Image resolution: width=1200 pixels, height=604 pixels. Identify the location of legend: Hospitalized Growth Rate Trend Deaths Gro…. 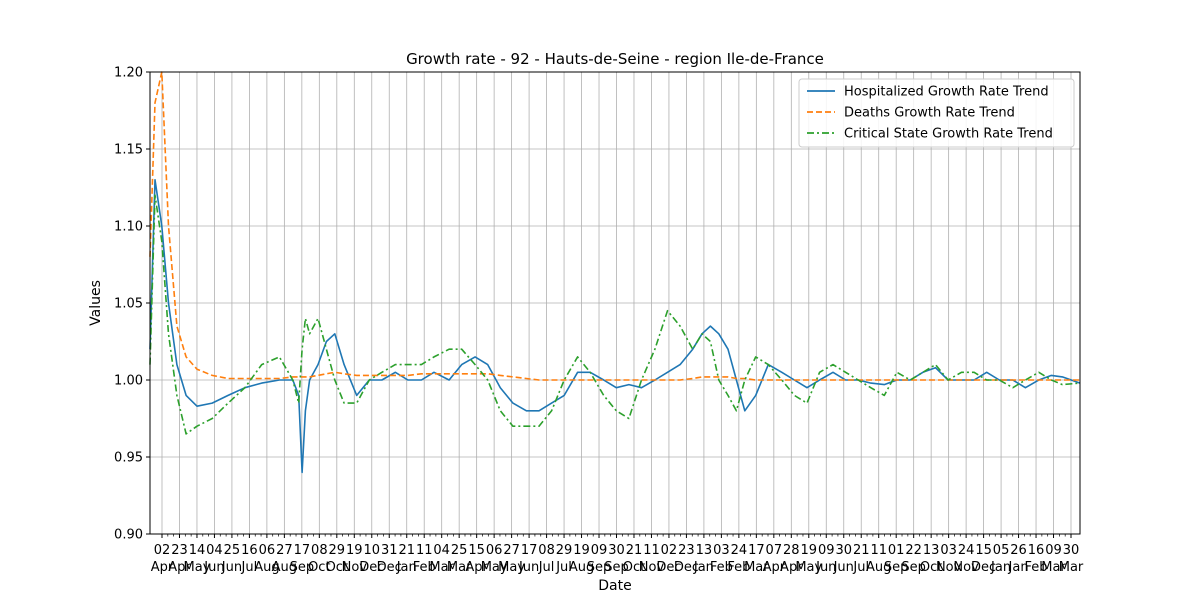
(936, 113).